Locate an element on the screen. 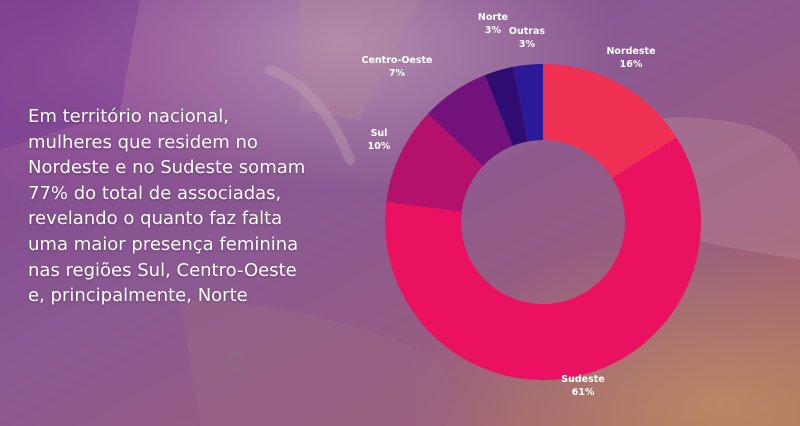  donut-slice-sul is located at coordinates (435, 162).